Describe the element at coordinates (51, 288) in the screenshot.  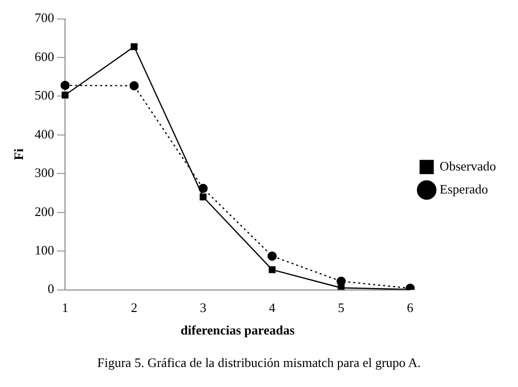
I see `y-tick-label: 0` at that location.